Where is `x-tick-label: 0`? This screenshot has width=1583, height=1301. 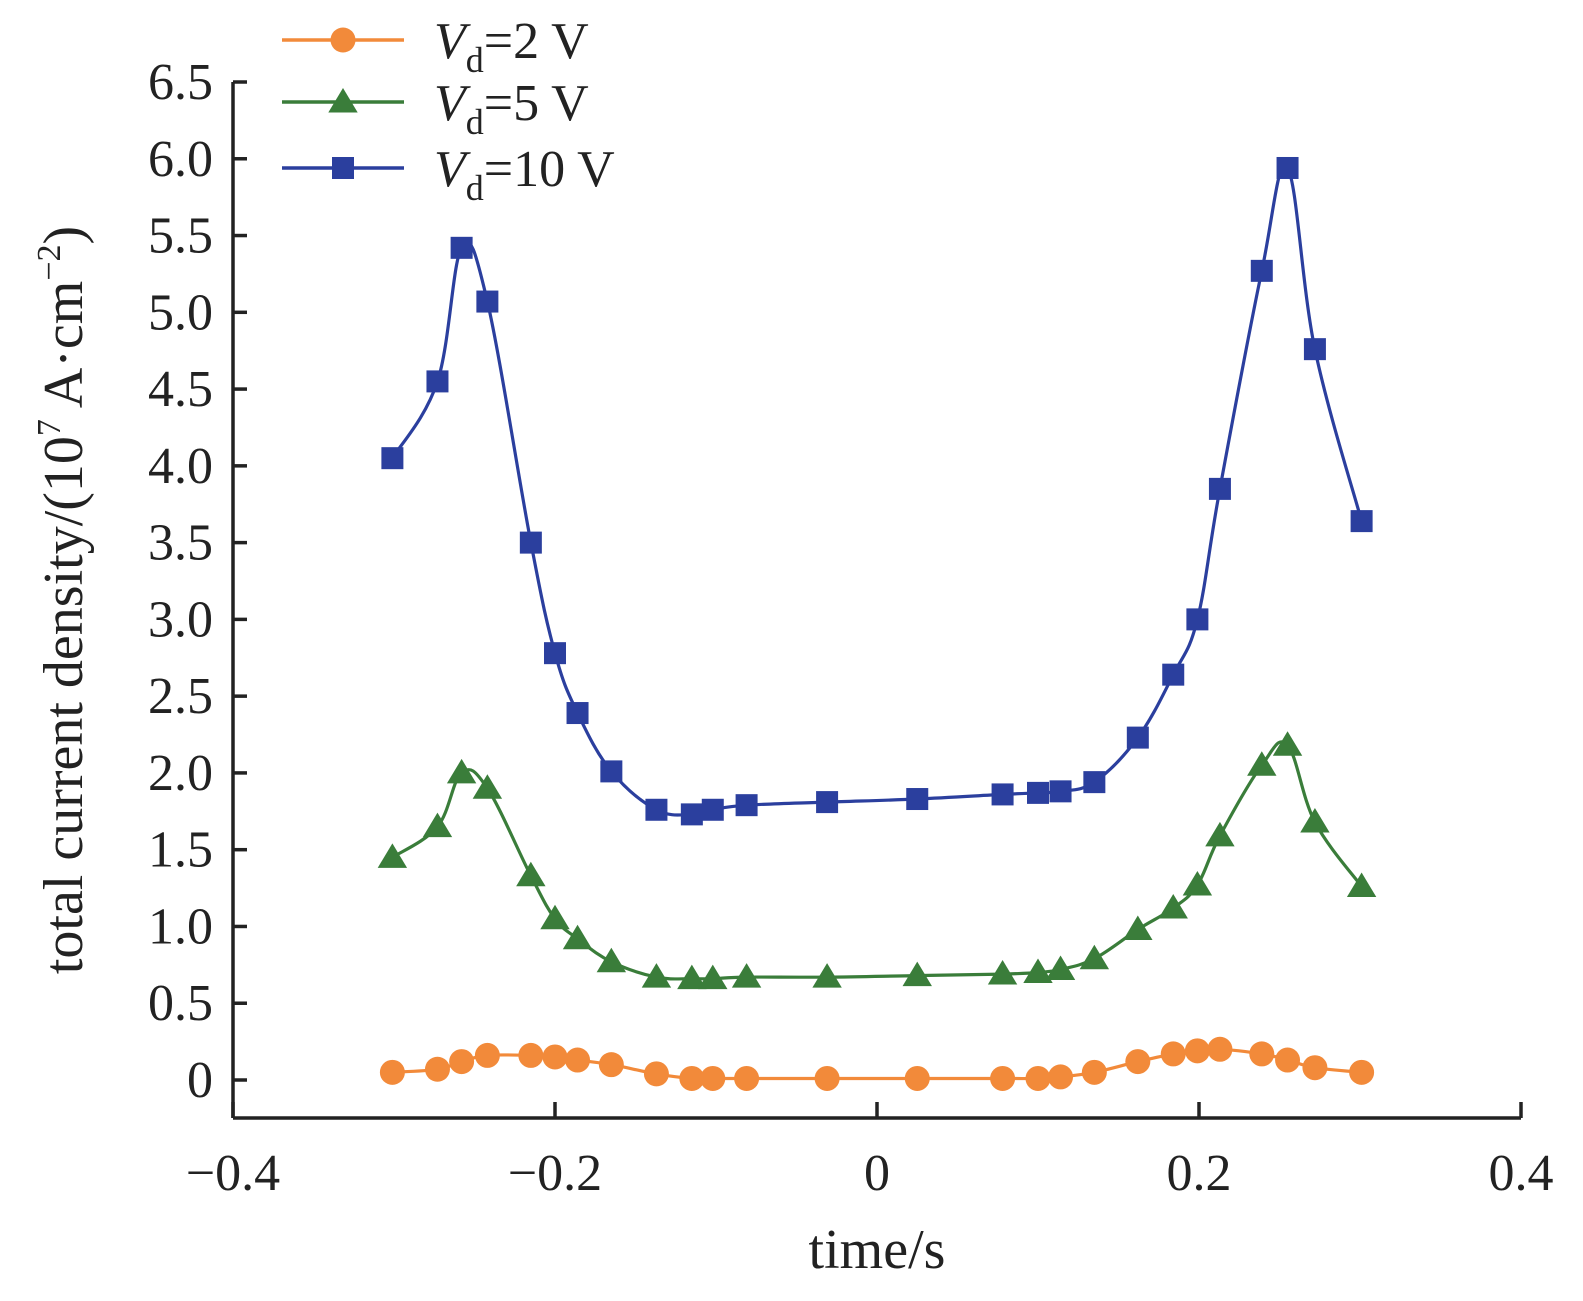 x-tick-label: 0 is located at coordinates (877, 1173).